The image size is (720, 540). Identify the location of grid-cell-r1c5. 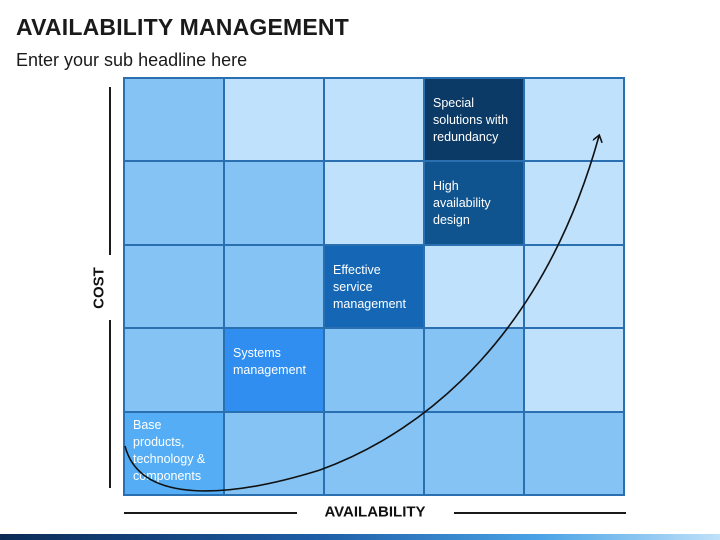
(574, 120).